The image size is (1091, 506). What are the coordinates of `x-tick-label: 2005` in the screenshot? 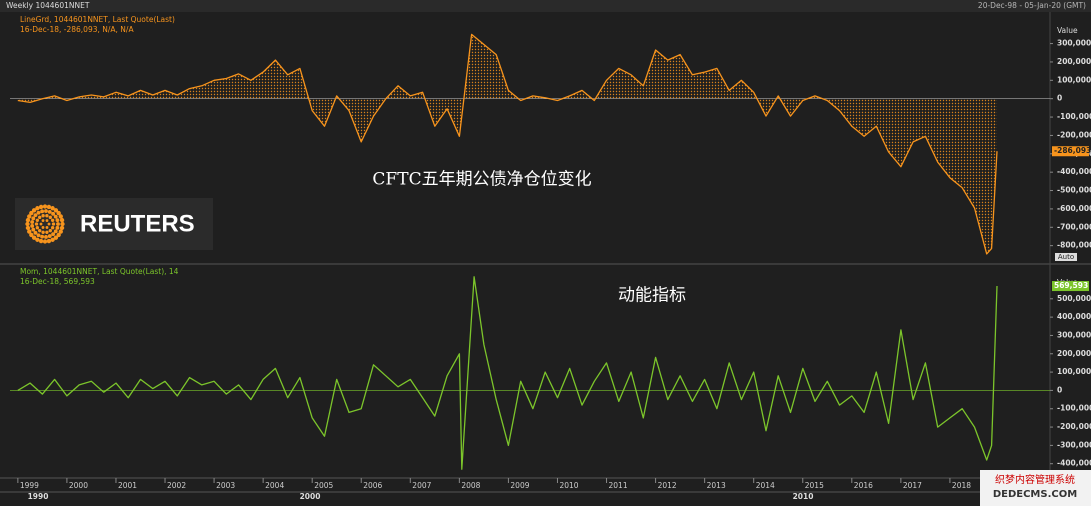 It's located at (323, 485).